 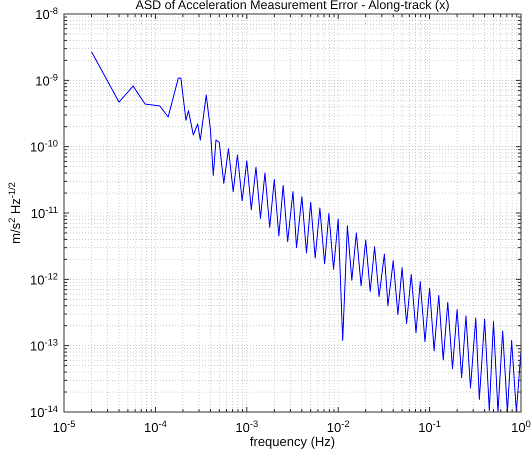 What do you see at coordinates (155, 427) in the screenshot?
I see `x-tick-label: 10$^{-4}$` at bounding box center [155, 427].